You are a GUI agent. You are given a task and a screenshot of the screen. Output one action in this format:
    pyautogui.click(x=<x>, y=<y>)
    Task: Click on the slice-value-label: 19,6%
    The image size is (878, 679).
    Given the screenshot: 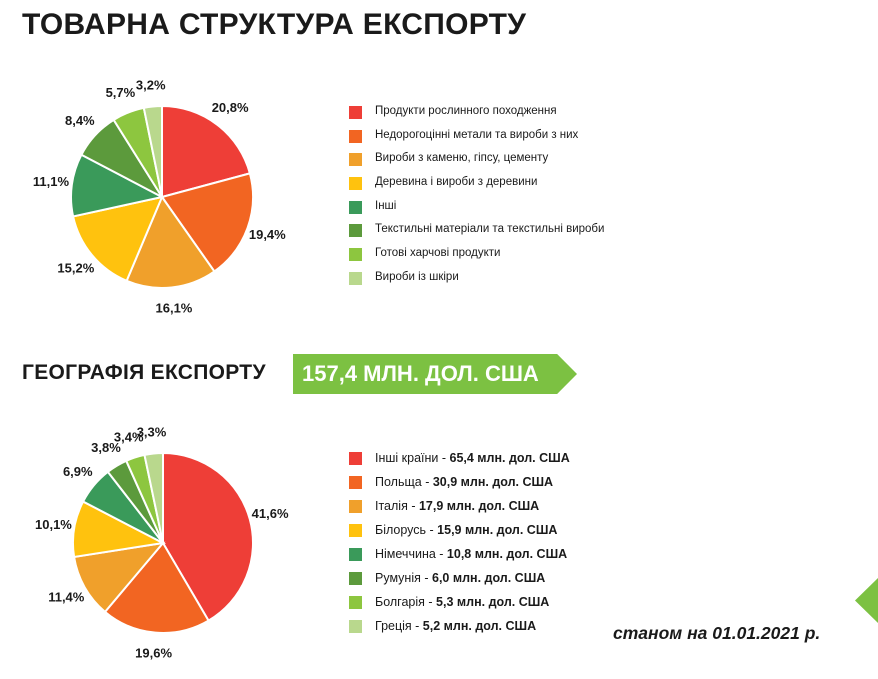 What is the action you would take?
    pyautogui.click(x=153, y=653)
    